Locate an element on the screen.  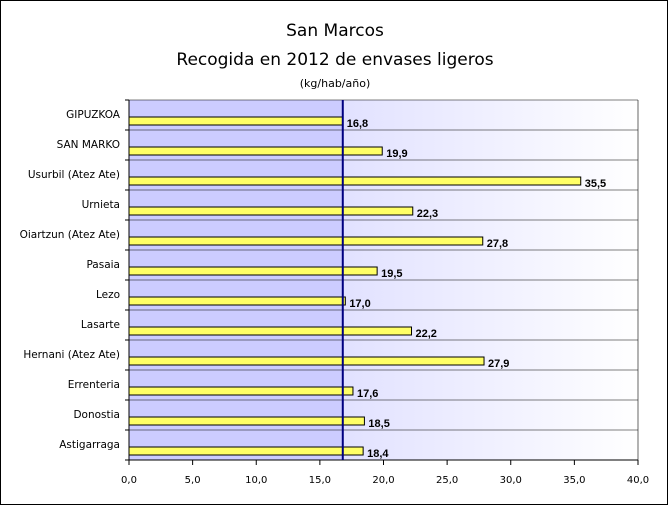
x-tick-label: 0,0 is located at coordinates (129, 480).